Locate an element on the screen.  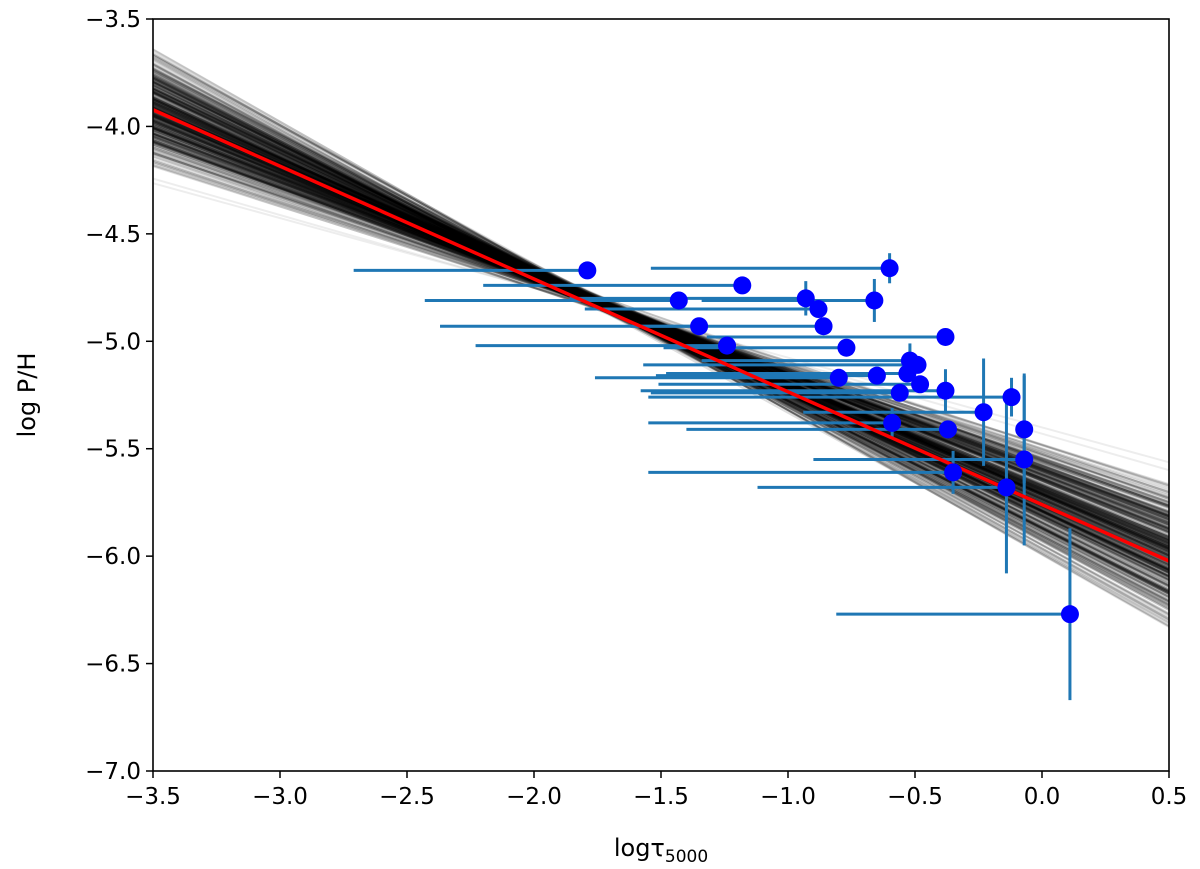
y-tick-label: −4.0 is located at coordinates (113, 127).